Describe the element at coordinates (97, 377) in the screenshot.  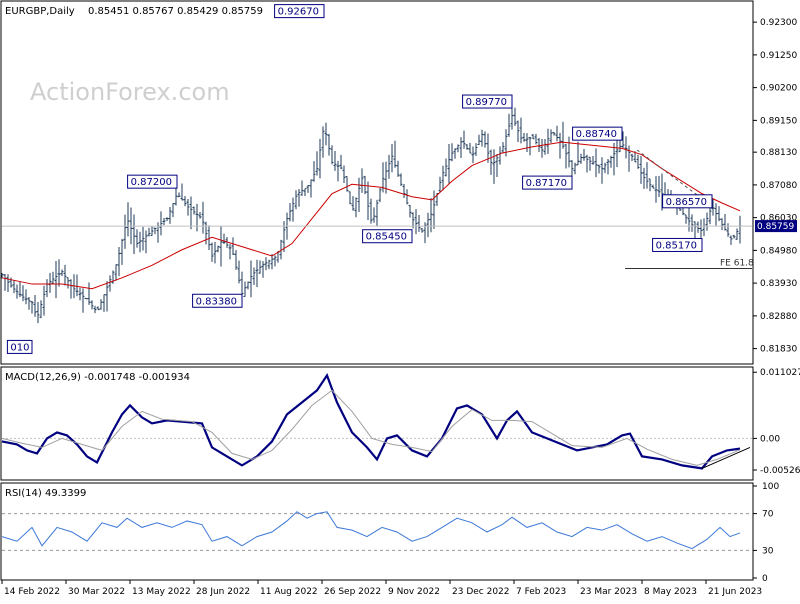
I see `macd-title: MACD(12,26,9) -0.001748 -0.001934` at that location.